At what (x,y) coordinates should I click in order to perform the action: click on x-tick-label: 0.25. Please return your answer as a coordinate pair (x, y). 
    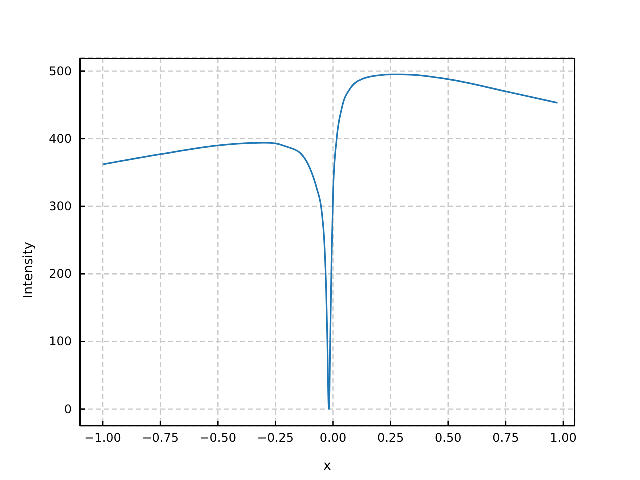
    Looking at the image, I should click on (390, 438).